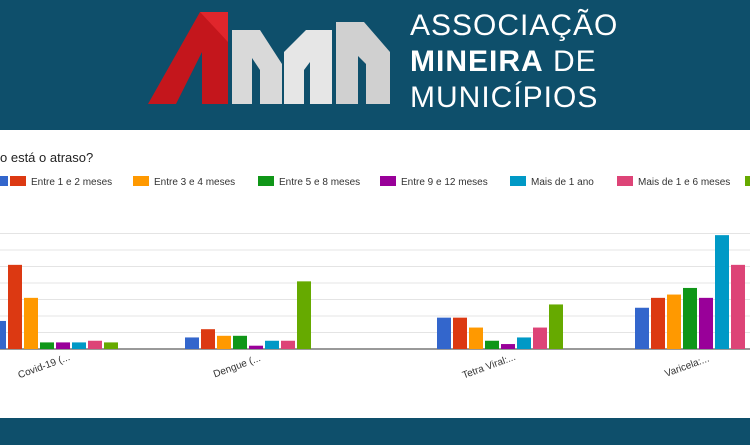  I want to click on legend-label: Entre 3 e 4 meses, so click(195, 182).